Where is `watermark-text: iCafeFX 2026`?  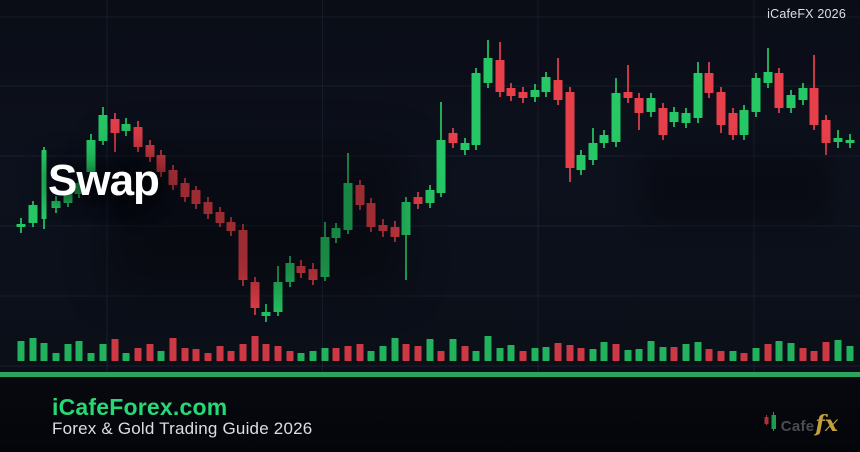 watermark-text: iCafeFX 2026 is located at coordinates (806, 14).